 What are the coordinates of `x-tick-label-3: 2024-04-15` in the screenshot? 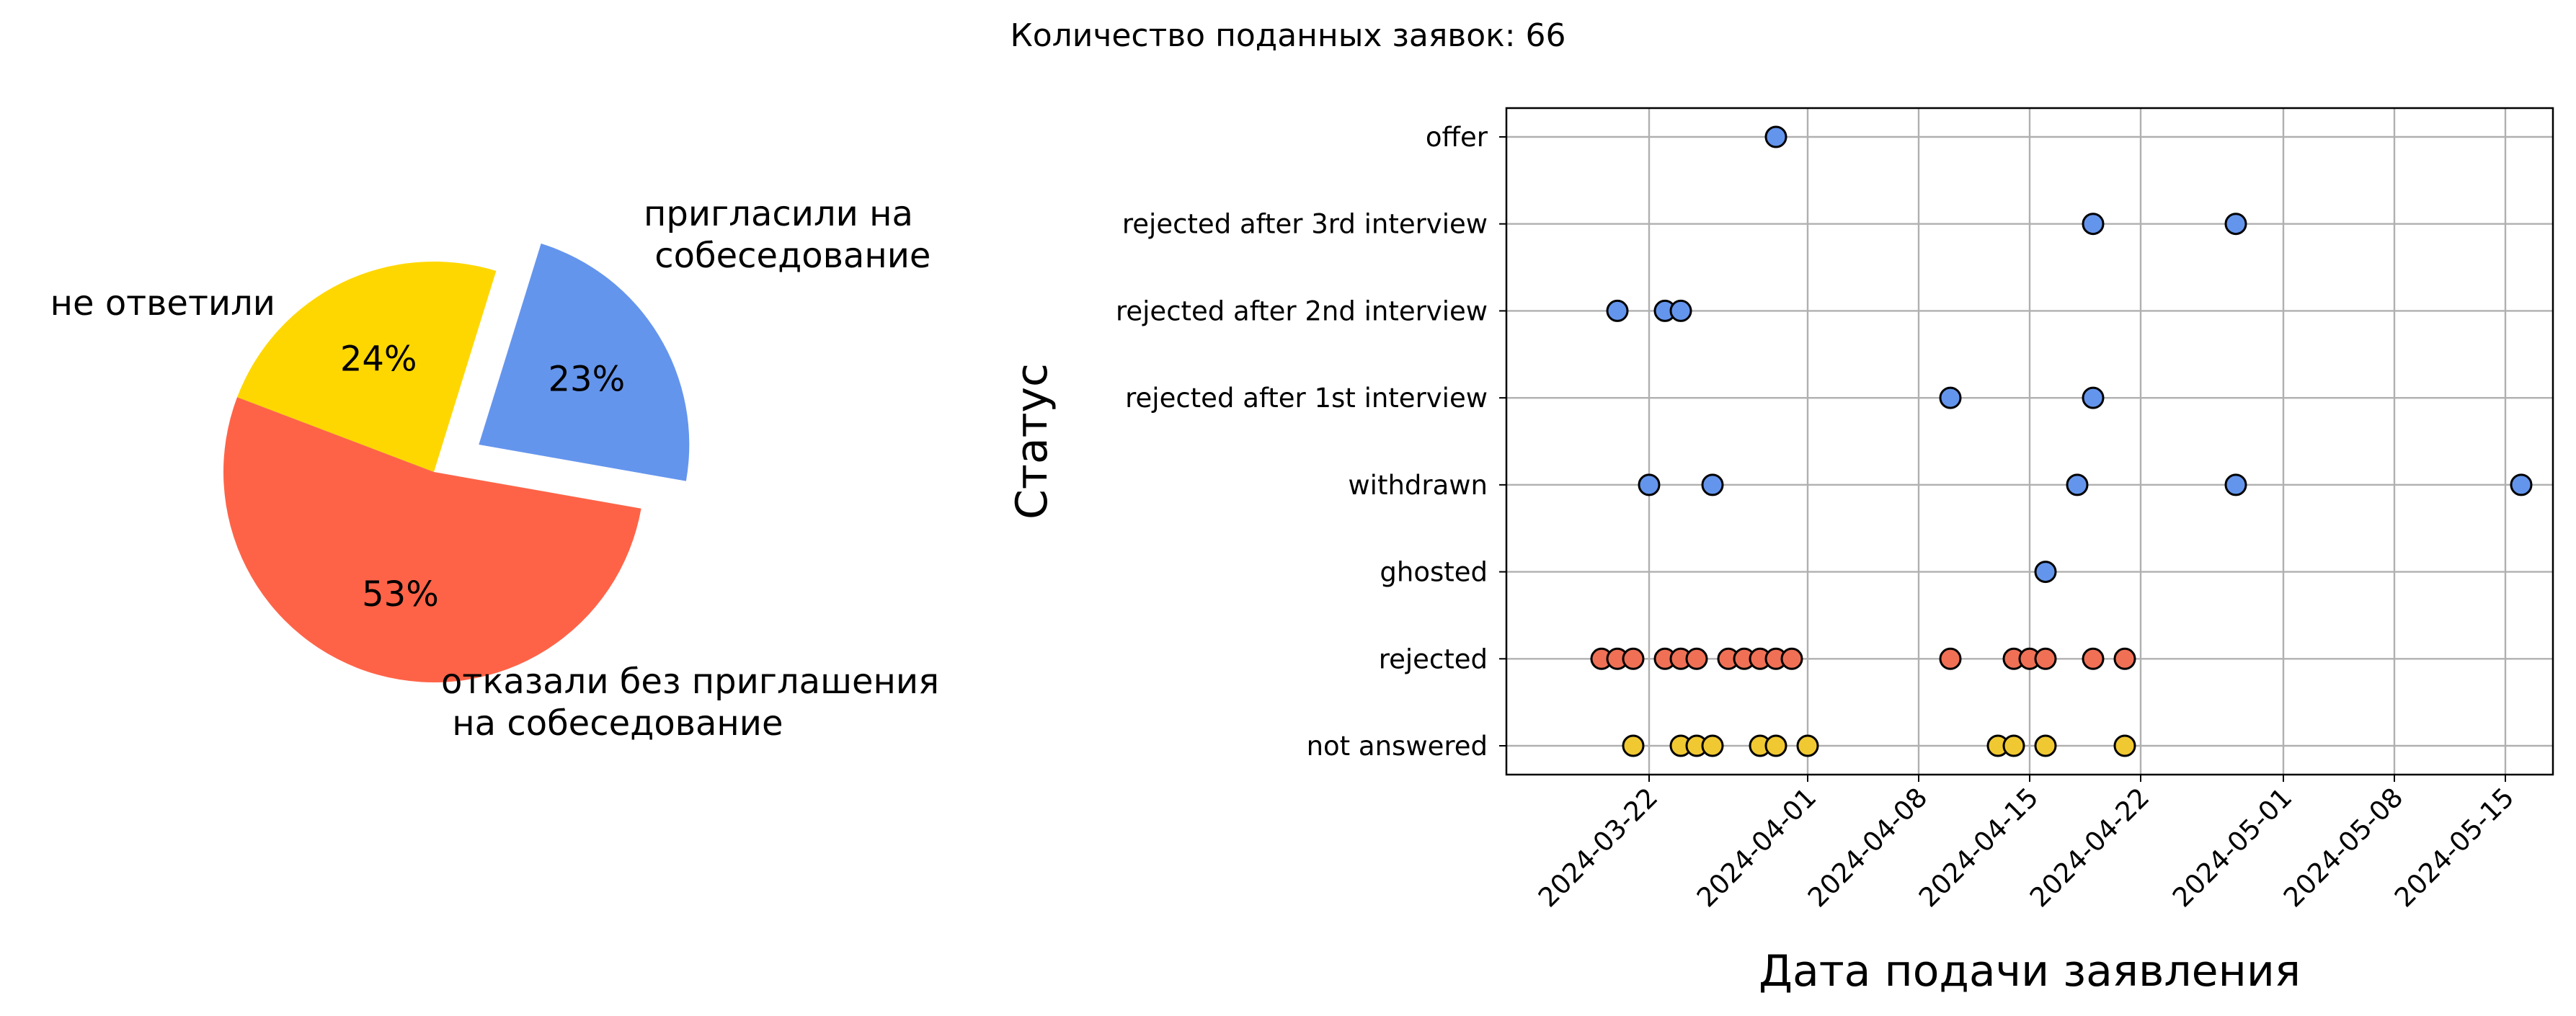 It's located at (1978, 847).